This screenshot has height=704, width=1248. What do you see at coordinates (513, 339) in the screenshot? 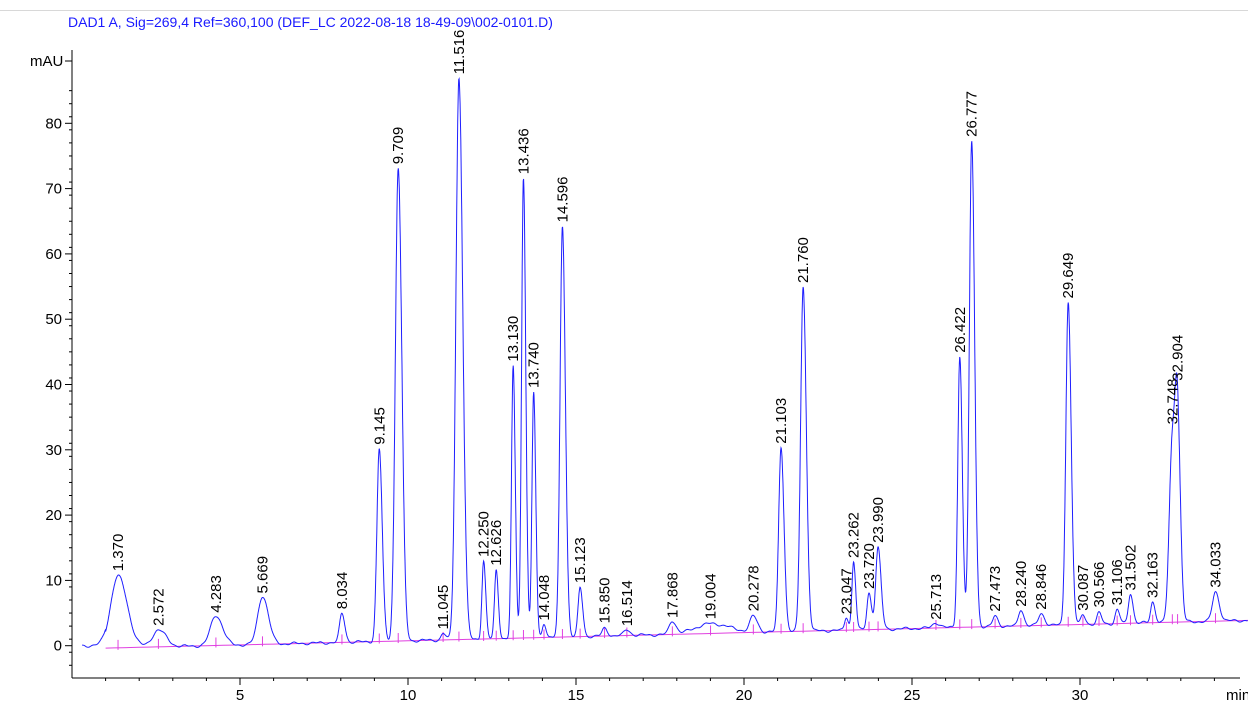
I see `peak-label: 13.130` at bounding box center [513, 339].